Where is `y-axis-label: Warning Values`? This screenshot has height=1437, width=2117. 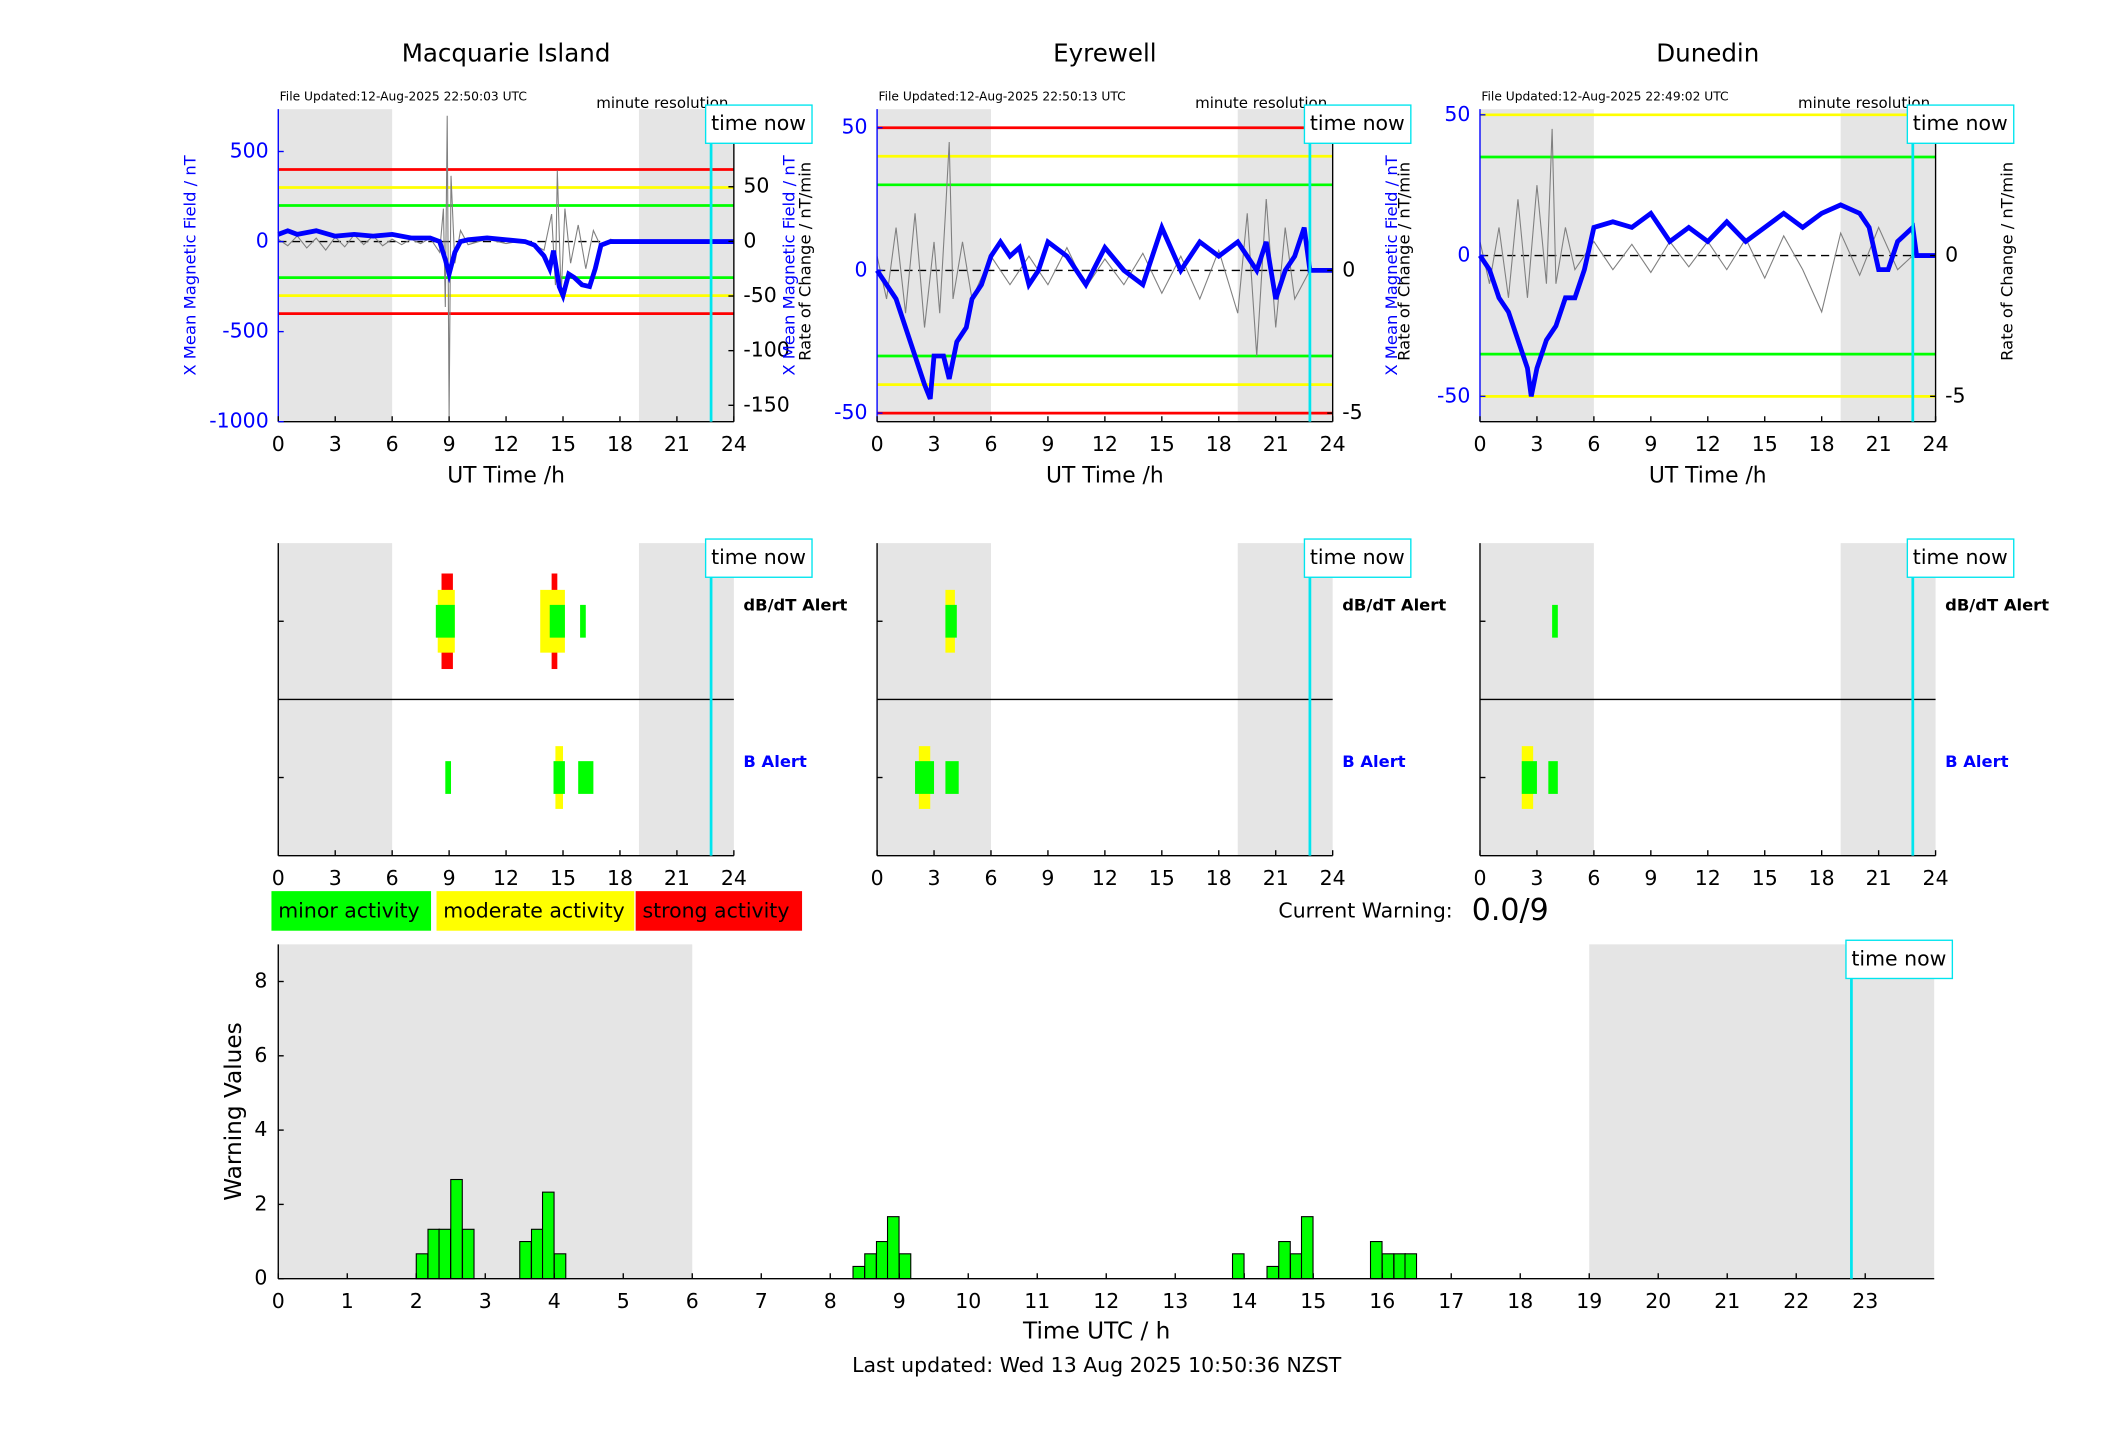 y-axis-label: Warning Values is located at coordinates (233, 1111).